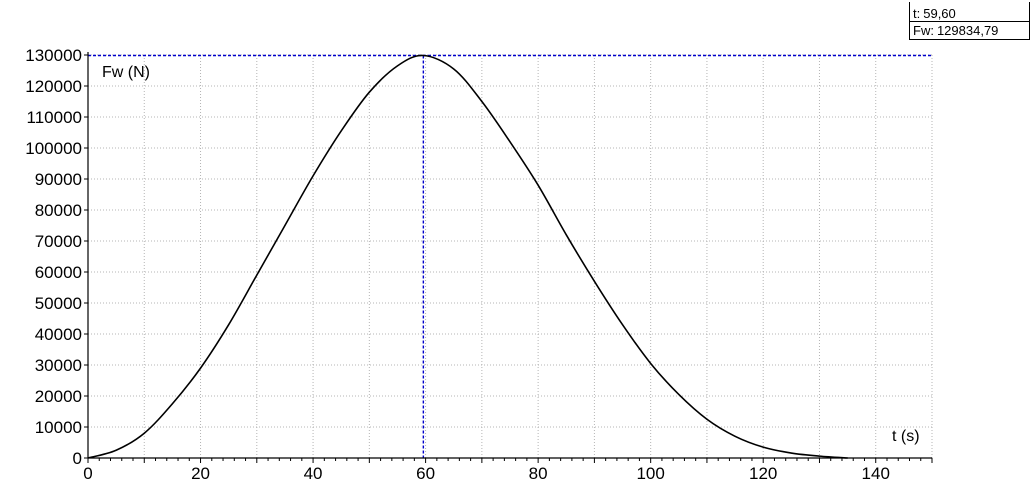  Describe the element at coordinates (58, 303) in the screenshot. I see `y-tick-label: 50000` at that location.